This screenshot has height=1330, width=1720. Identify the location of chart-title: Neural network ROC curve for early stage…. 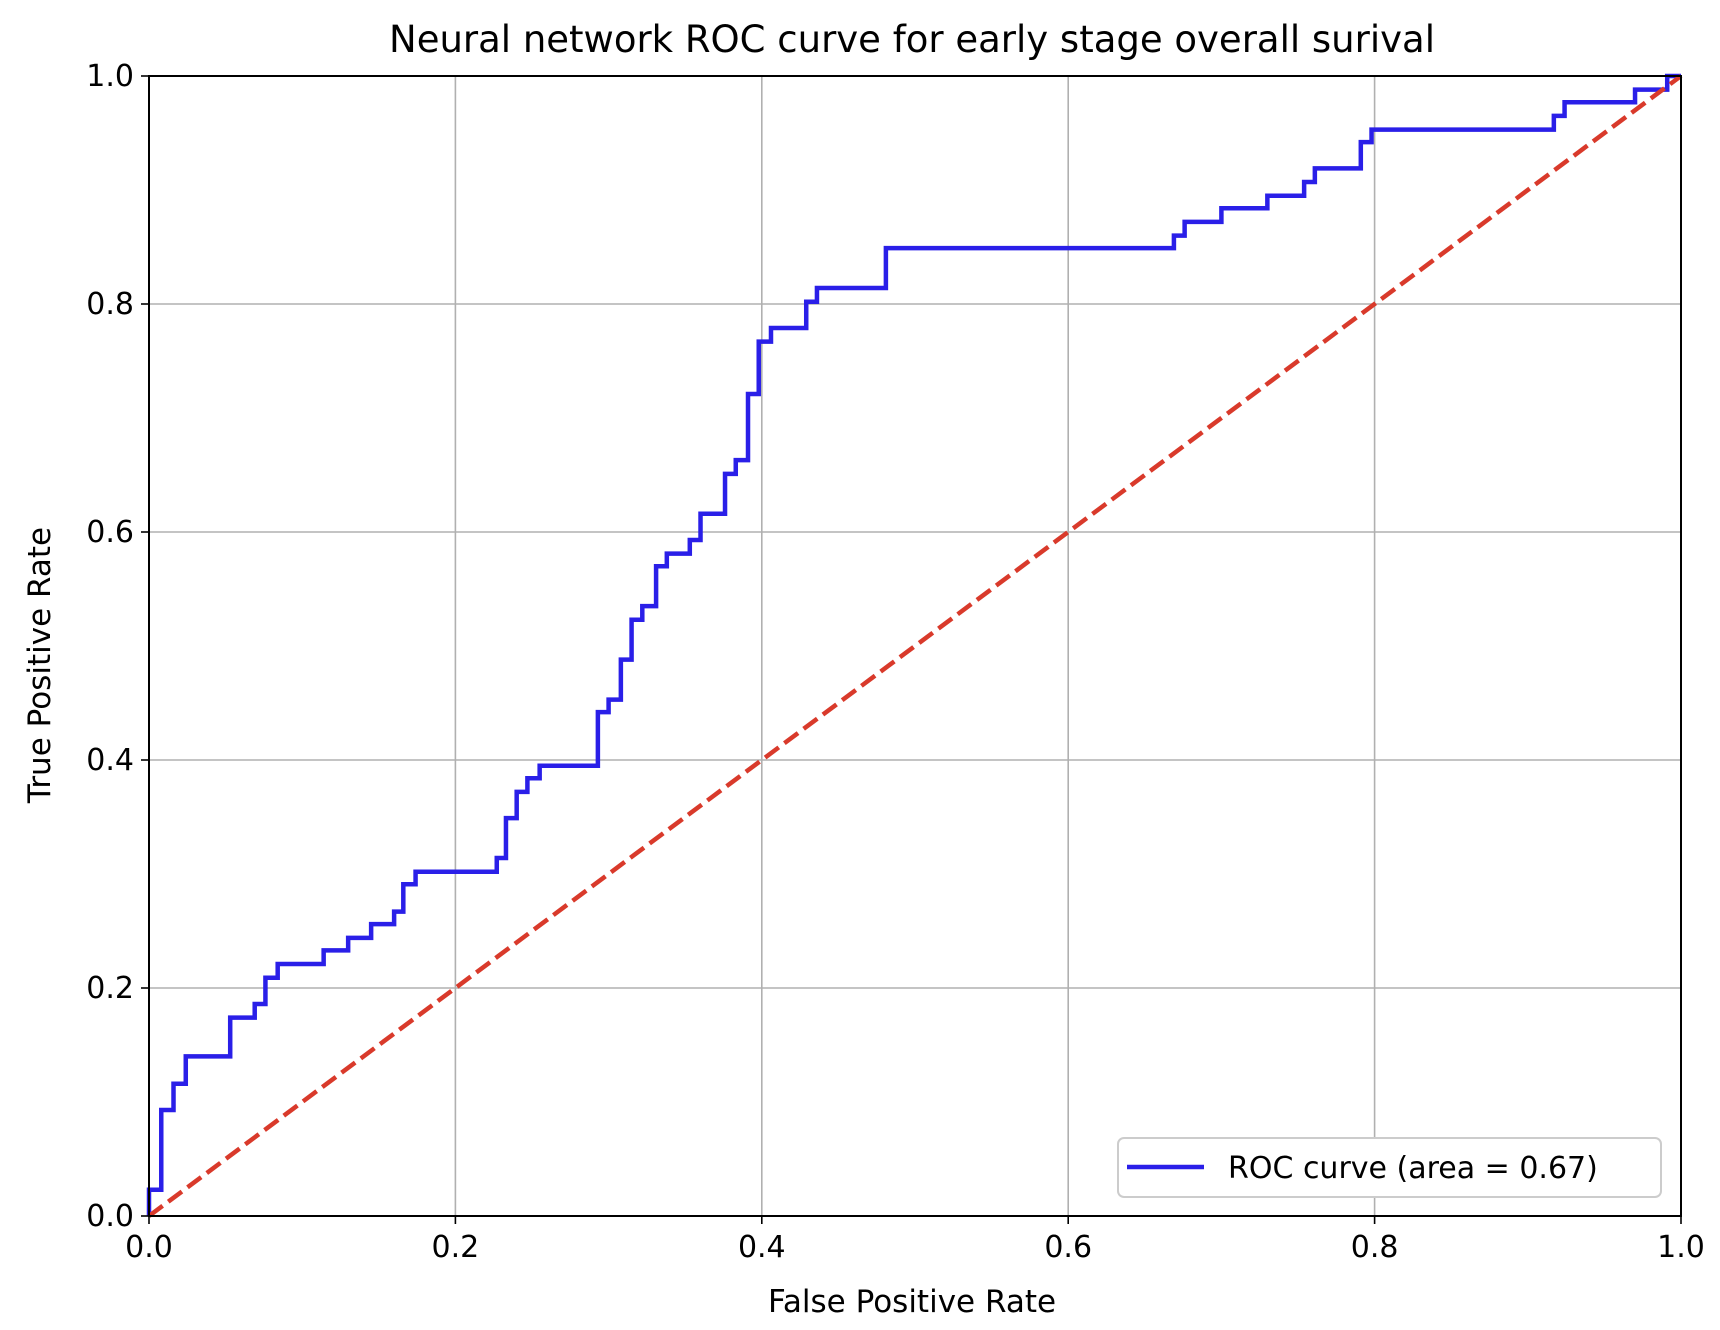
(912, 39).